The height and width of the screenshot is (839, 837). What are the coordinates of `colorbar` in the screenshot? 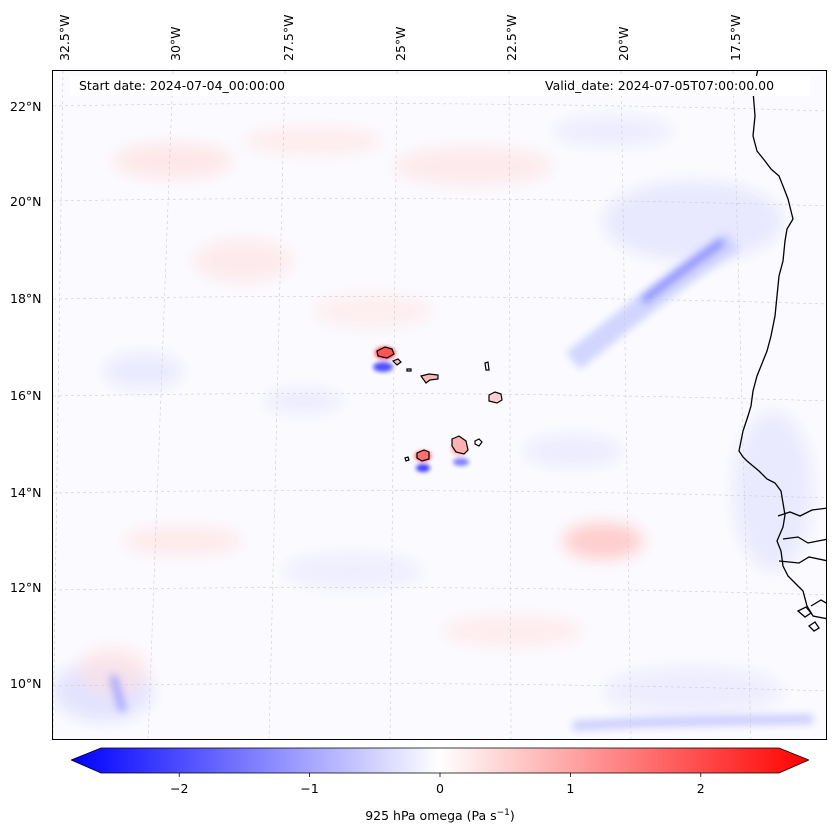 It's located at (440, 762).